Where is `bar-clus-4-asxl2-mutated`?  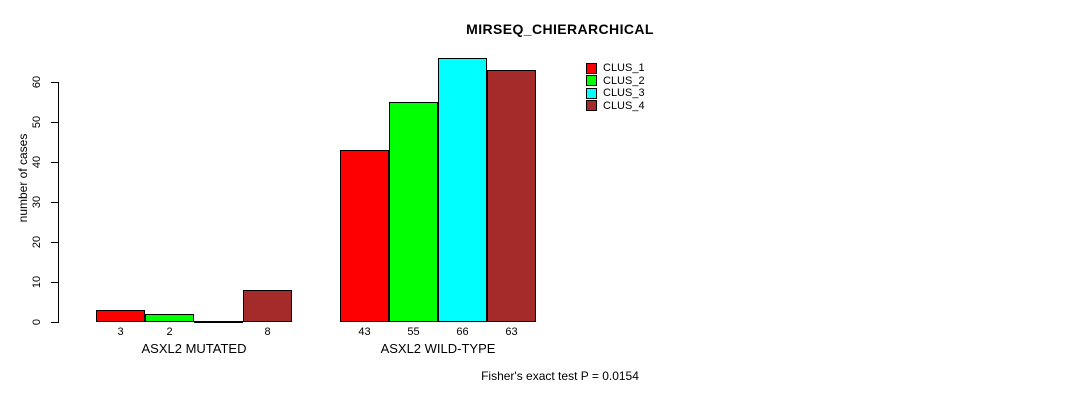
bar-clus-4-asxl2-mutated is located at coordinates (267, 306).